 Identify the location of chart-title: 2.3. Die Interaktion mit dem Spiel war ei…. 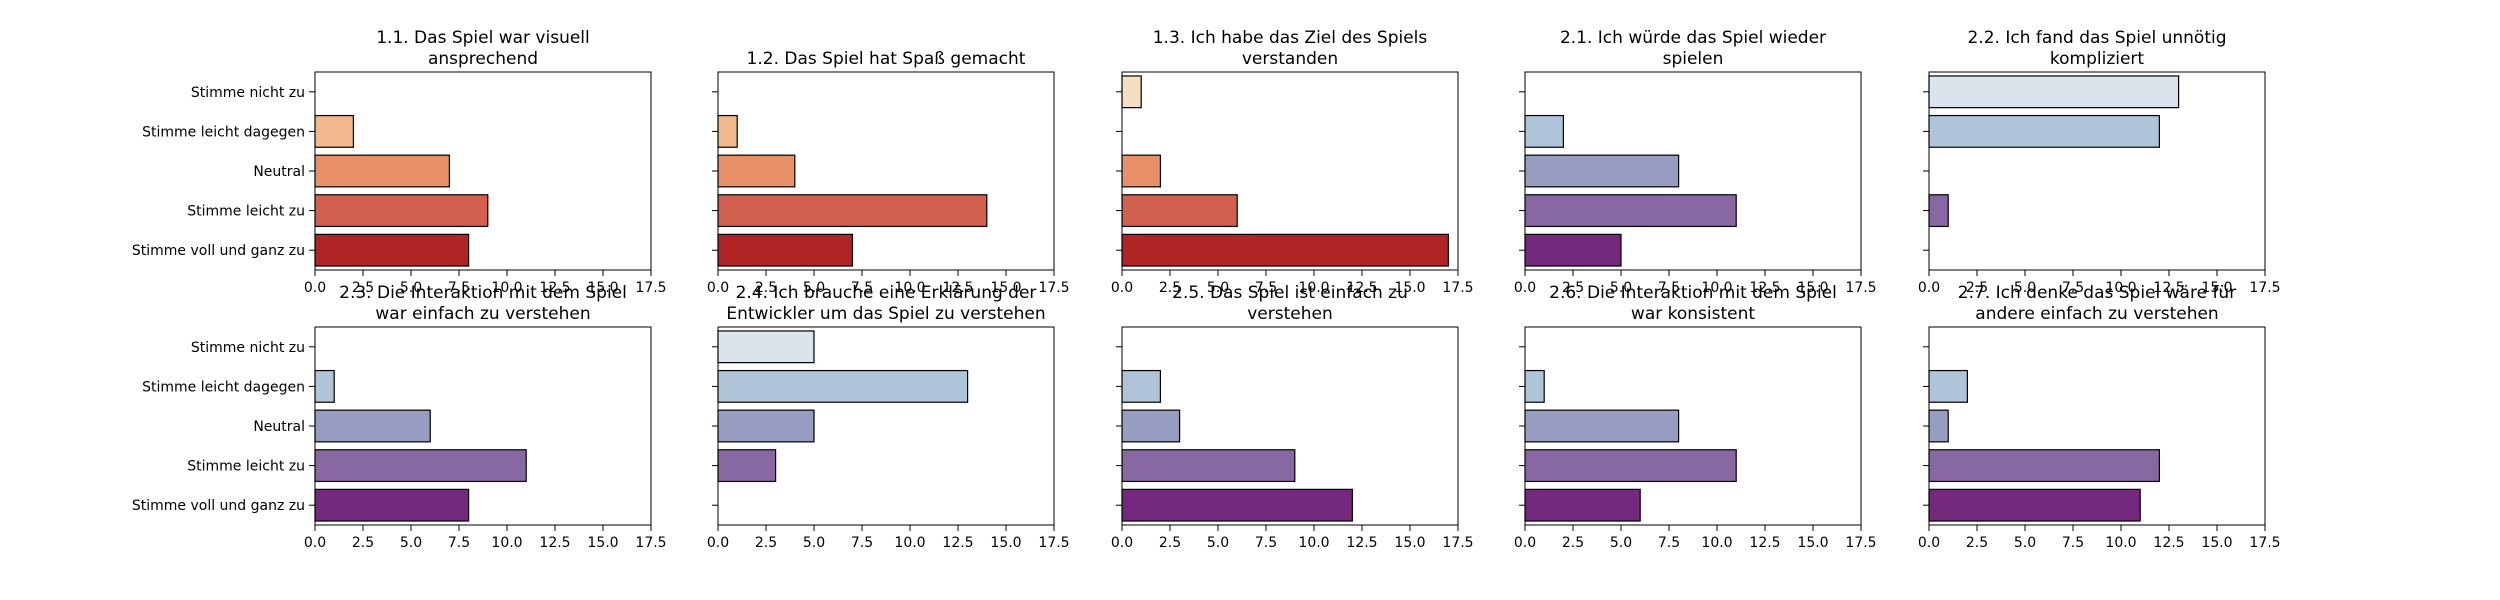
(483, 303).